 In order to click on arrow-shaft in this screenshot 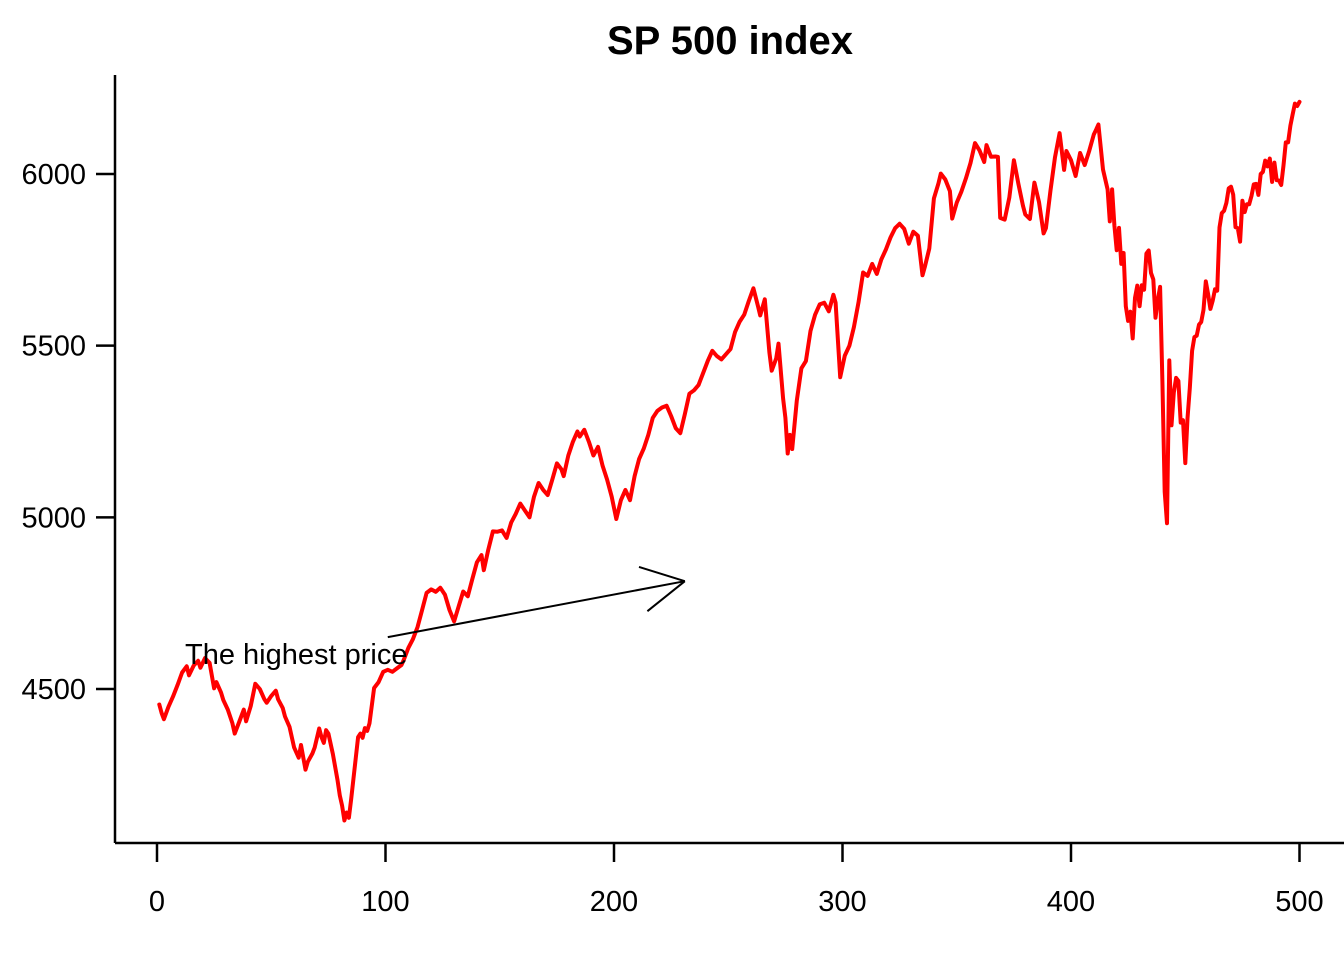, I will do `click(536, 609)`.